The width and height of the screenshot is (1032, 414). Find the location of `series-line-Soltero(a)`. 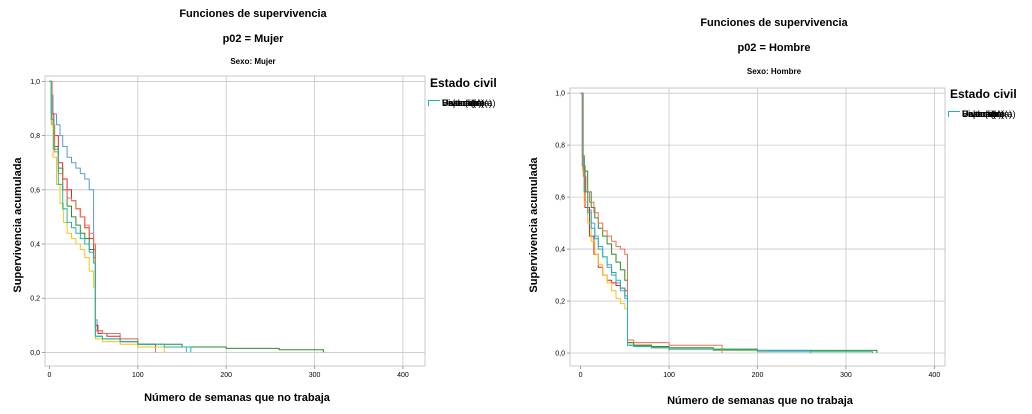

series-line-Soltero(a) is located at coordinates (120, 216).